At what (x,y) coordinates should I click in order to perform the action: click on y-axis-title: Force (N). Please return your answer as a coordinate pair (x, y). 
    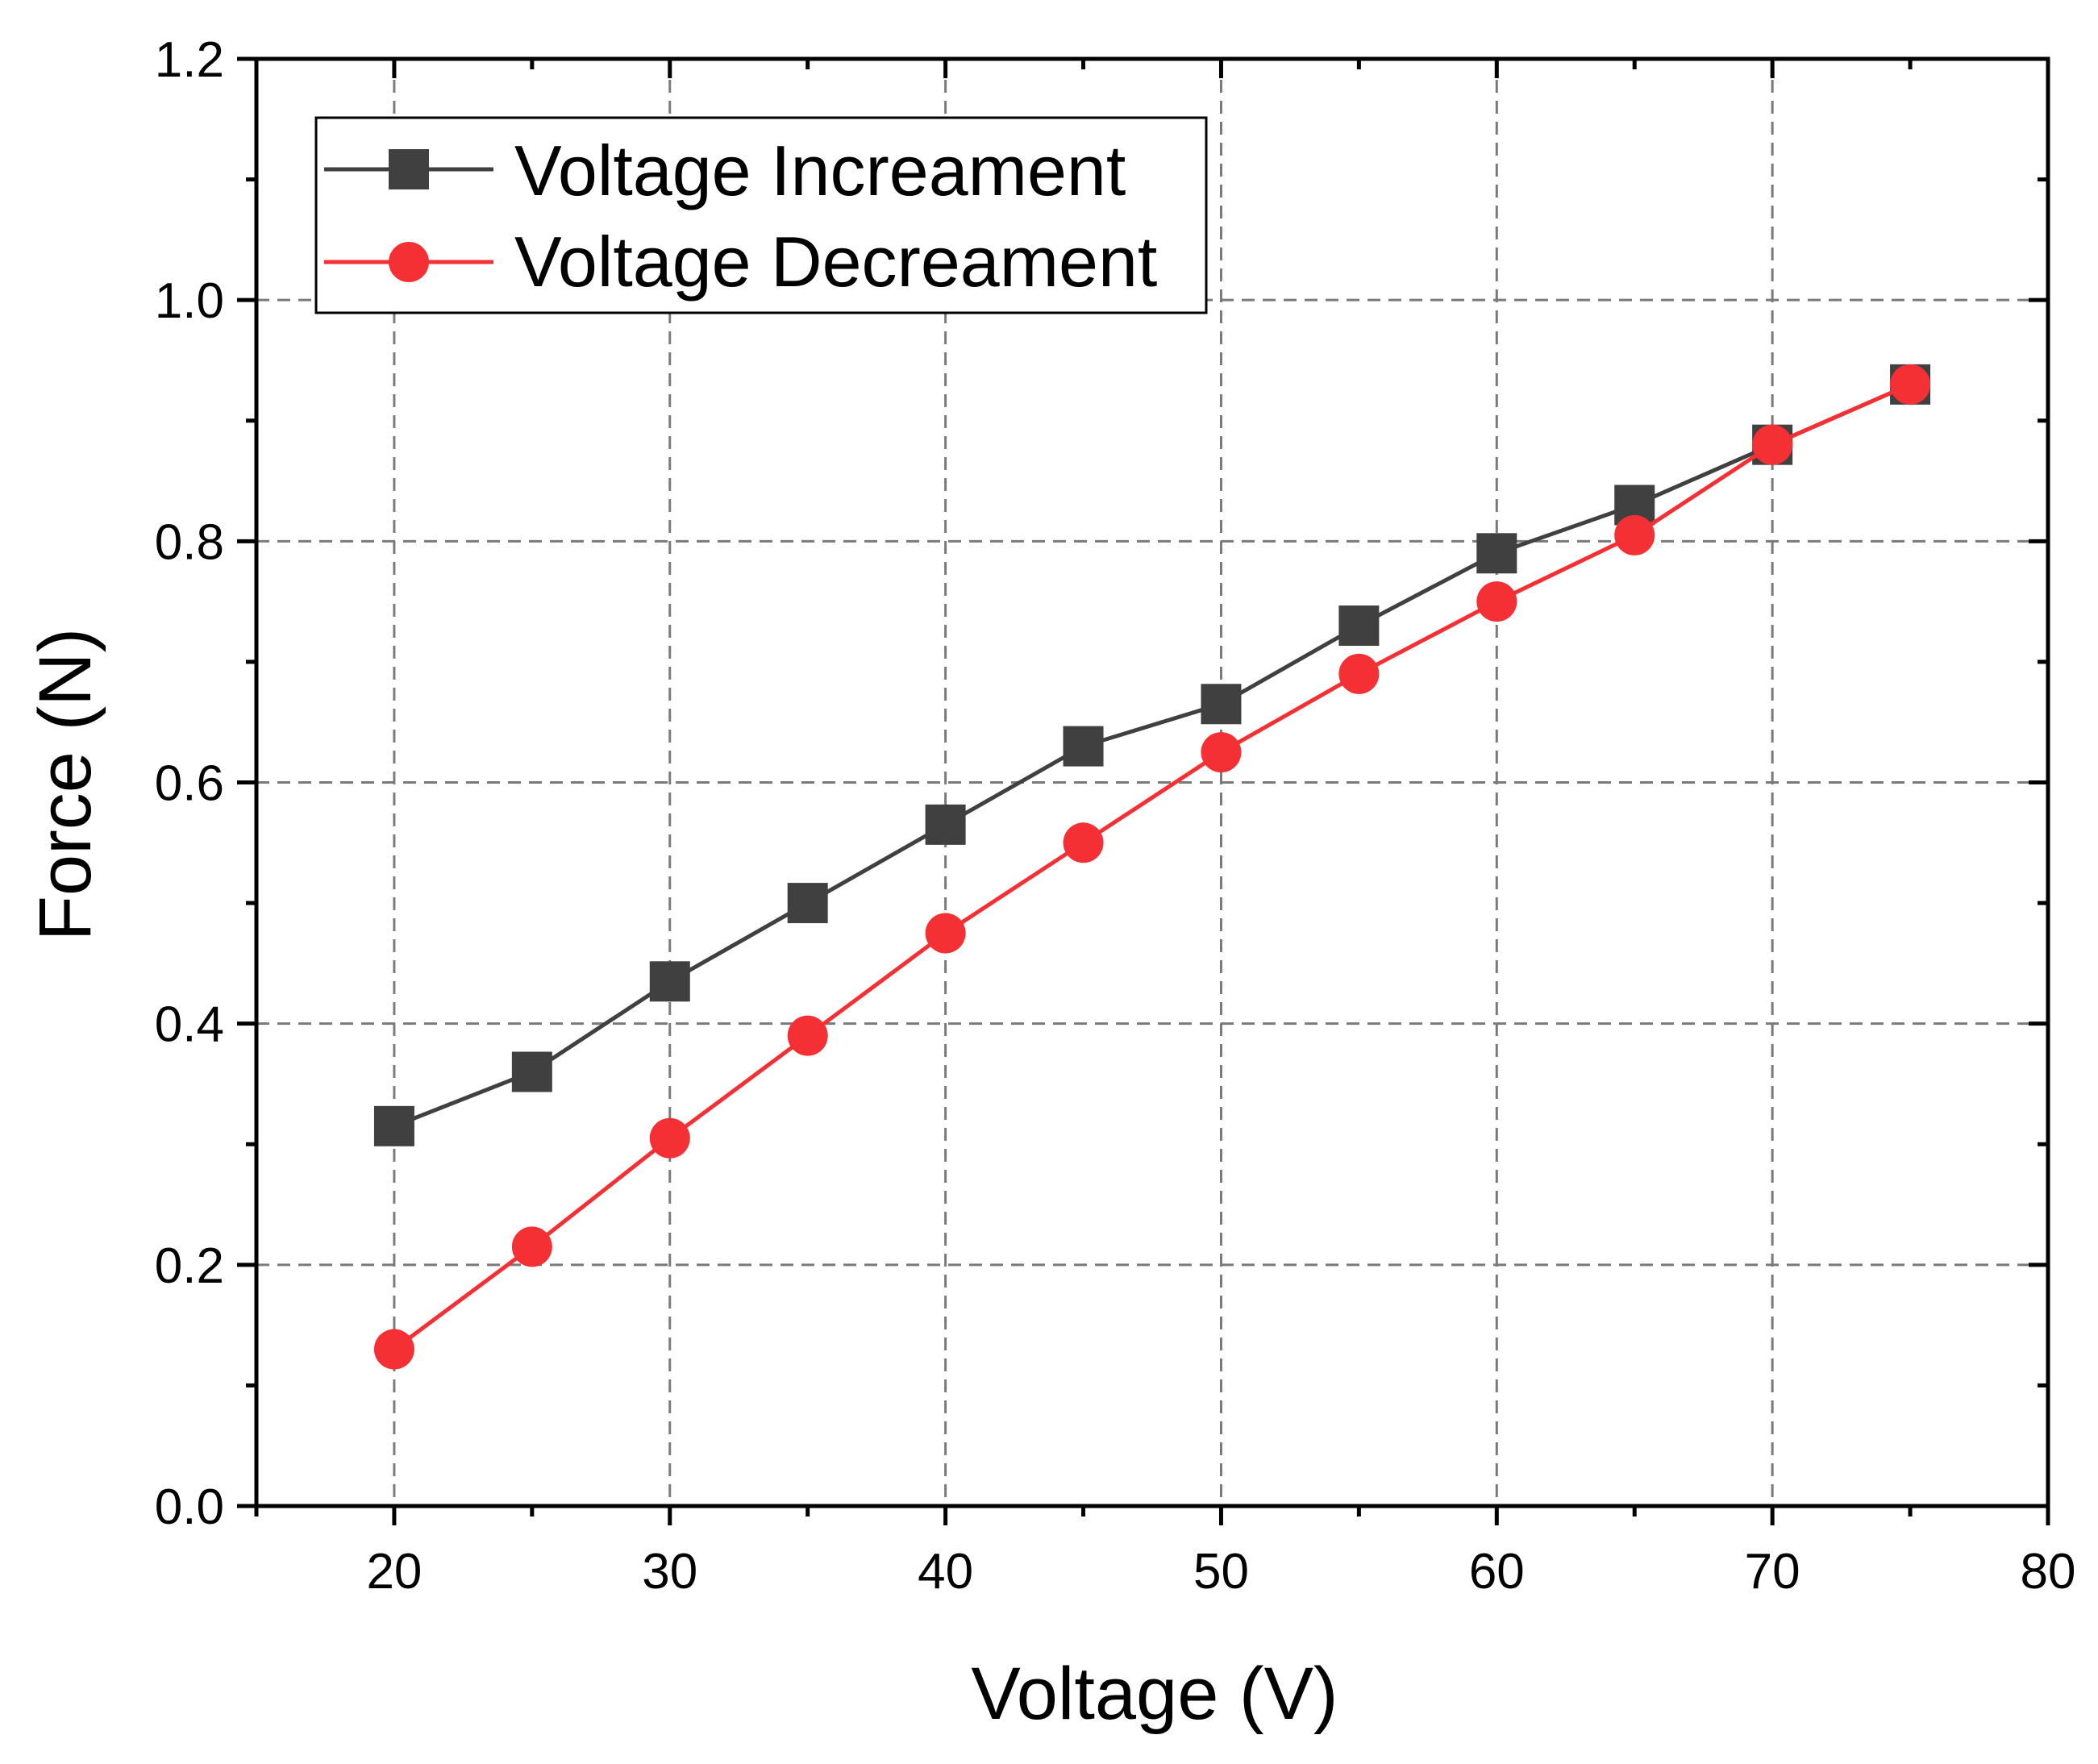
    Looking at the image, I should click on (65, 784).